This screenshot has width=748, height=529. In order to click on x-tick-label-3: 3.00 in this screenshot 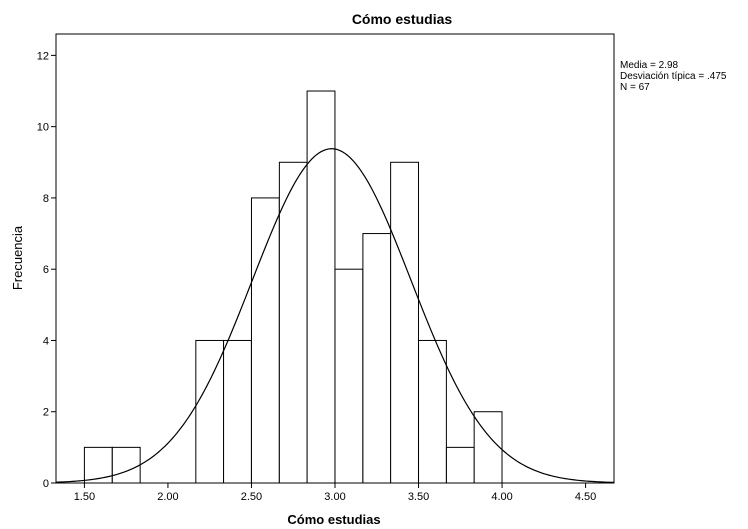, I will do `click(334, 497)`.